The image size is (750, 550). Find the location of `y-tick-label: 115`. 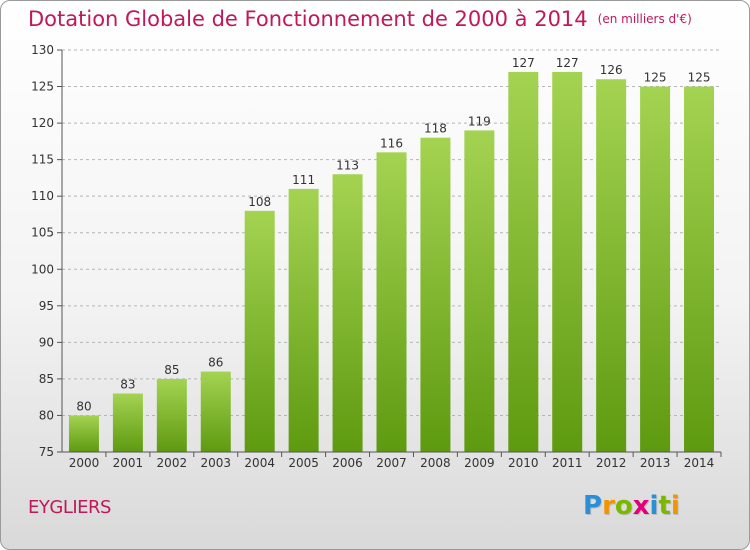

y-tick-label: 115 is located at coordinates (42, 160).